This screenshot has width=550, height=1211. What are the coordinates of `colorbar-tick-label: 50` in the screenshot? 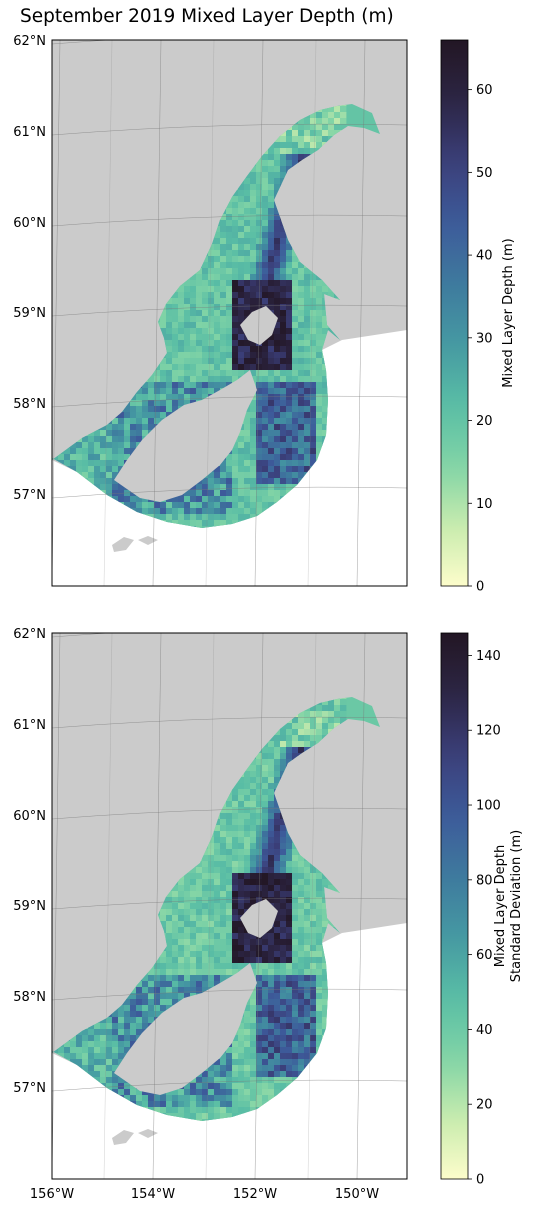 It's located at (484, 173).